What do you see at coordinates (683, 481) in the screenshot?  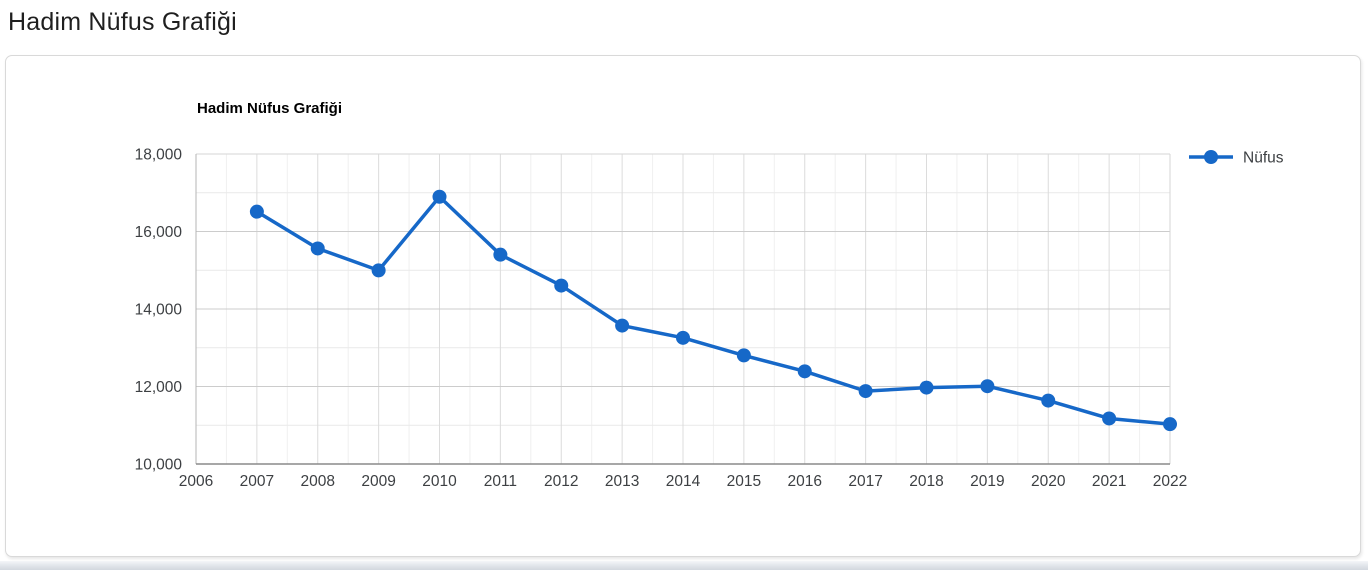 I see `x-tick-label-2014: 2014` at bounding box center [683, 481].